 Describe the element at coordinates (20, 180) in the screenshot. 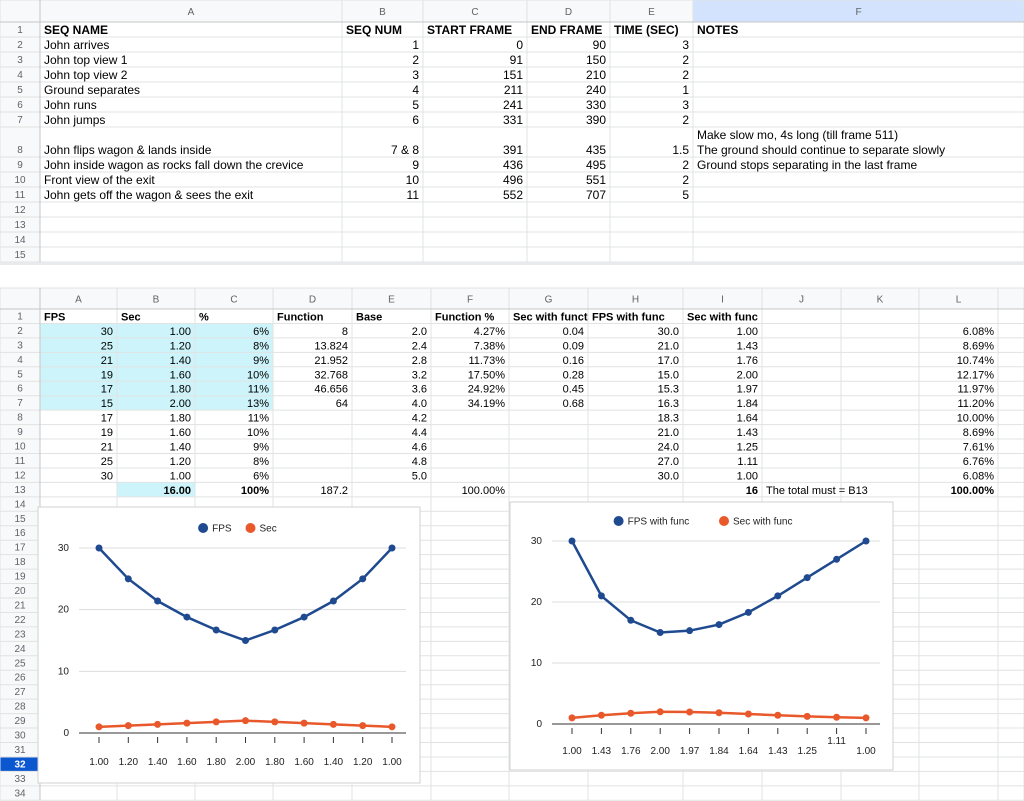

I see `row-number: 10` at that location.